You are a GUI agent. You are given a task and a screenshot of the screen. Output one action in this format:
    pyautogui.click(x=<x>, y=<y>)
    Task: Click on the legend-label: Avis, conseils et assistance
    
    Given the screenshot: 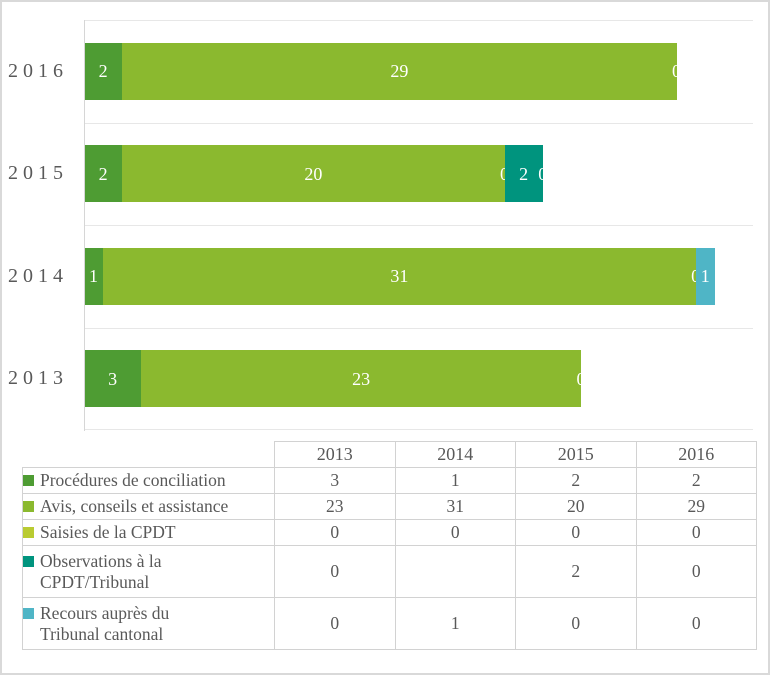 What is the action you would take?
    pyautogui.click(x=134, y=506)
    